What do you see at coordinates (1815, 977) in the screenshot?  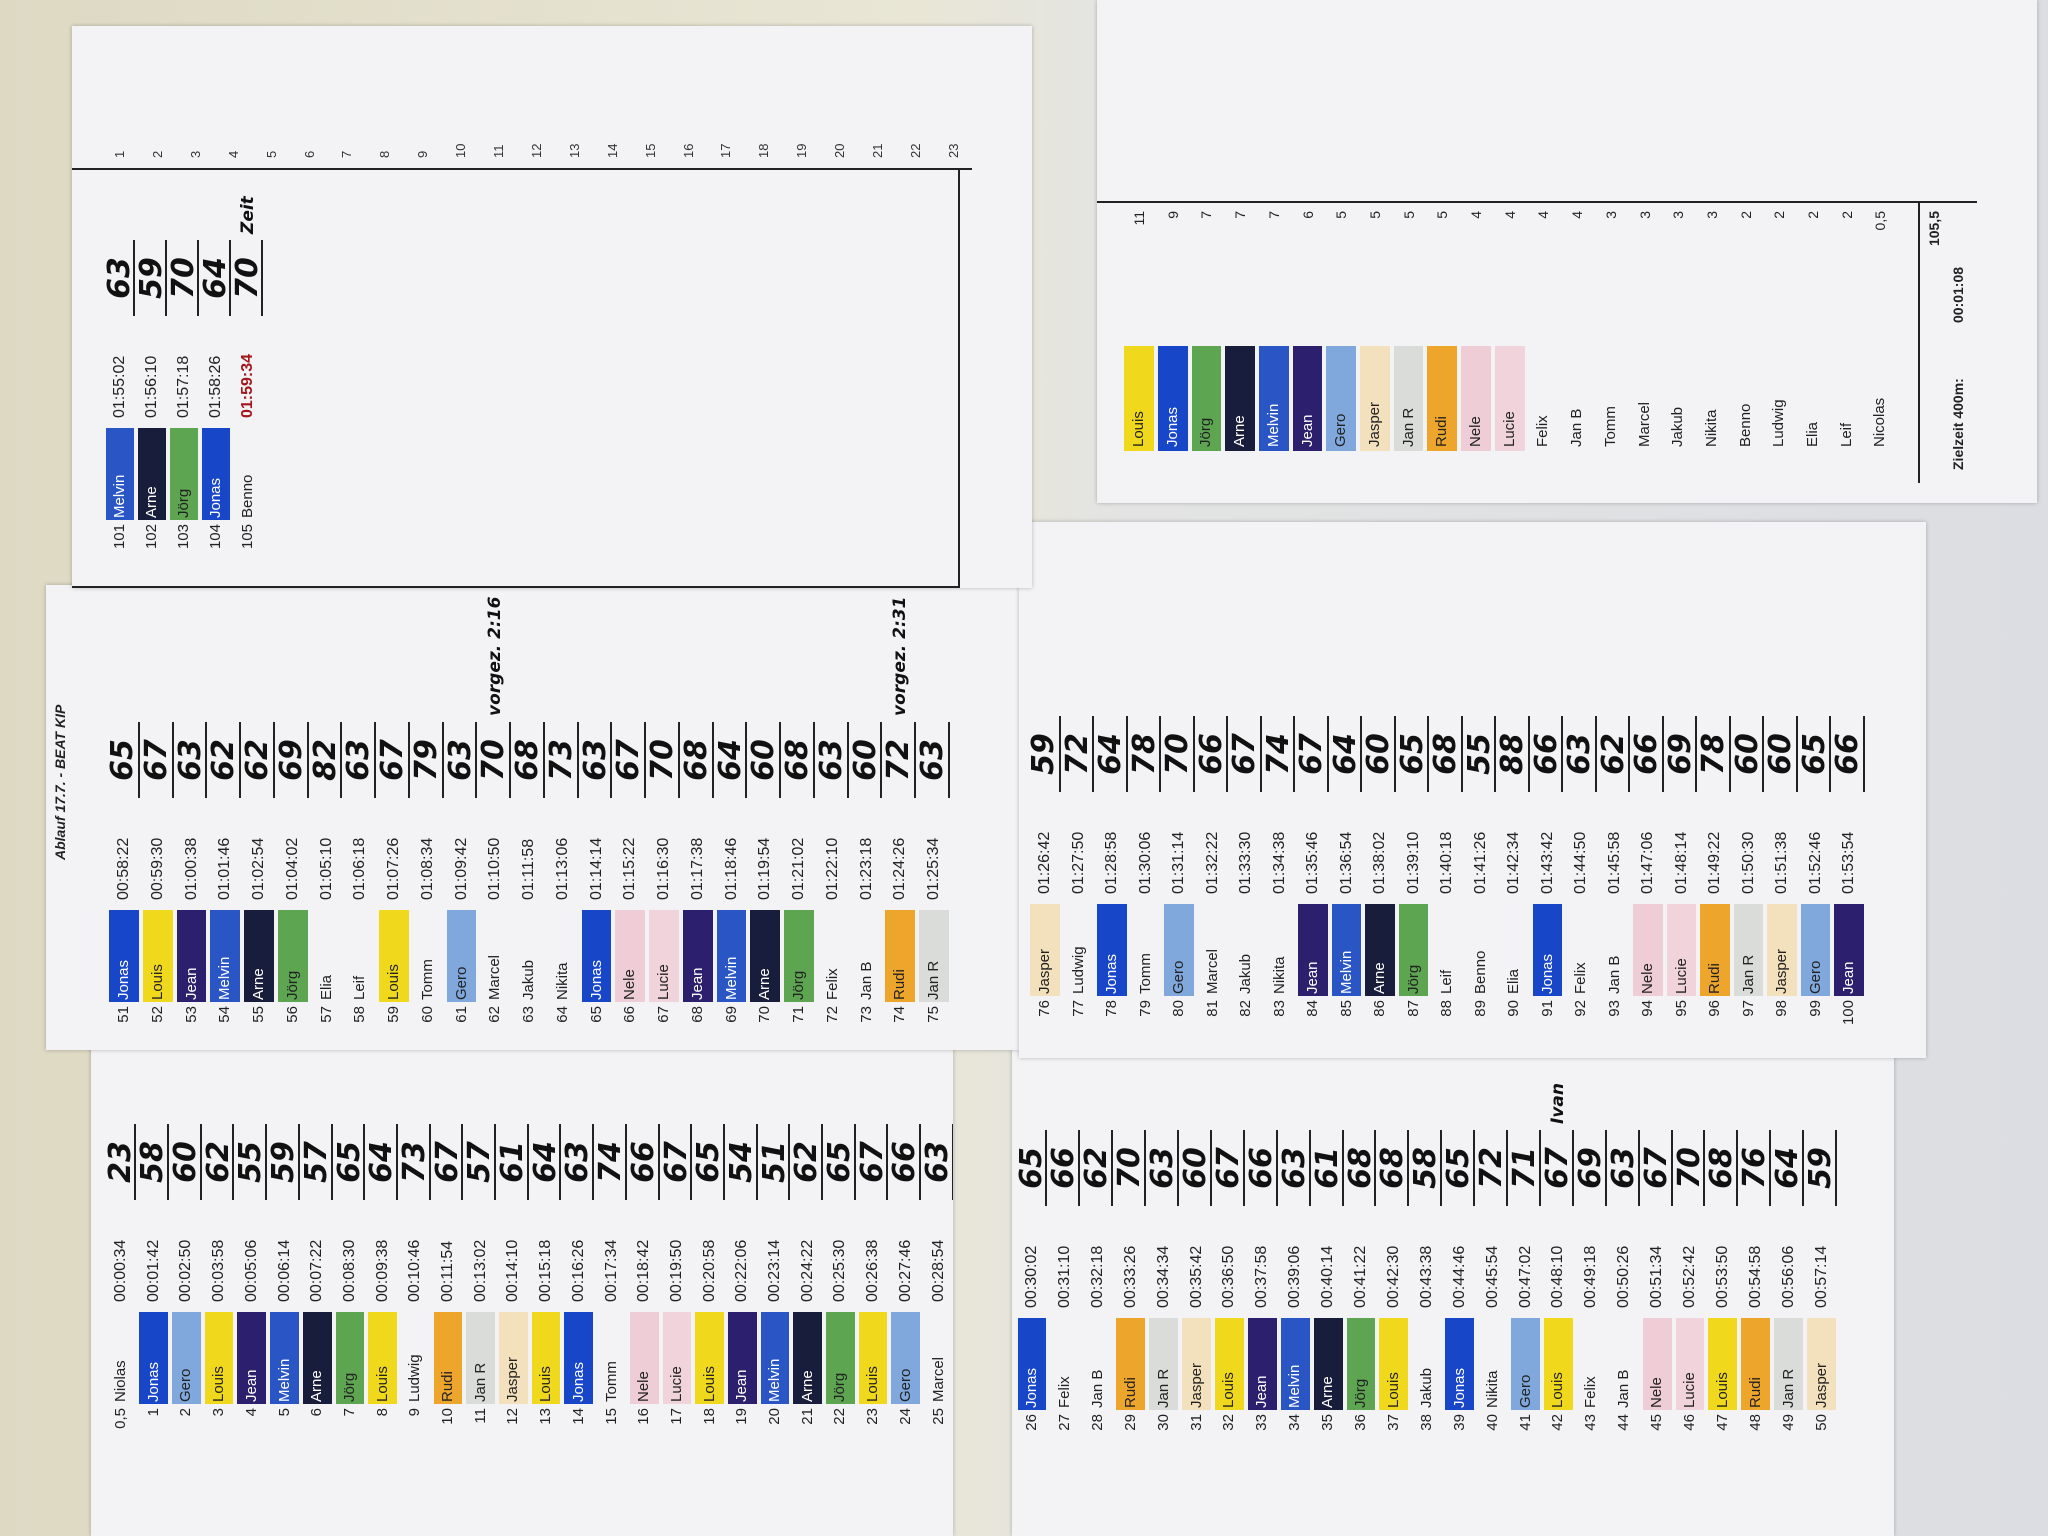 I see `runner-name: Gero` at bounding box center [1815, 977].